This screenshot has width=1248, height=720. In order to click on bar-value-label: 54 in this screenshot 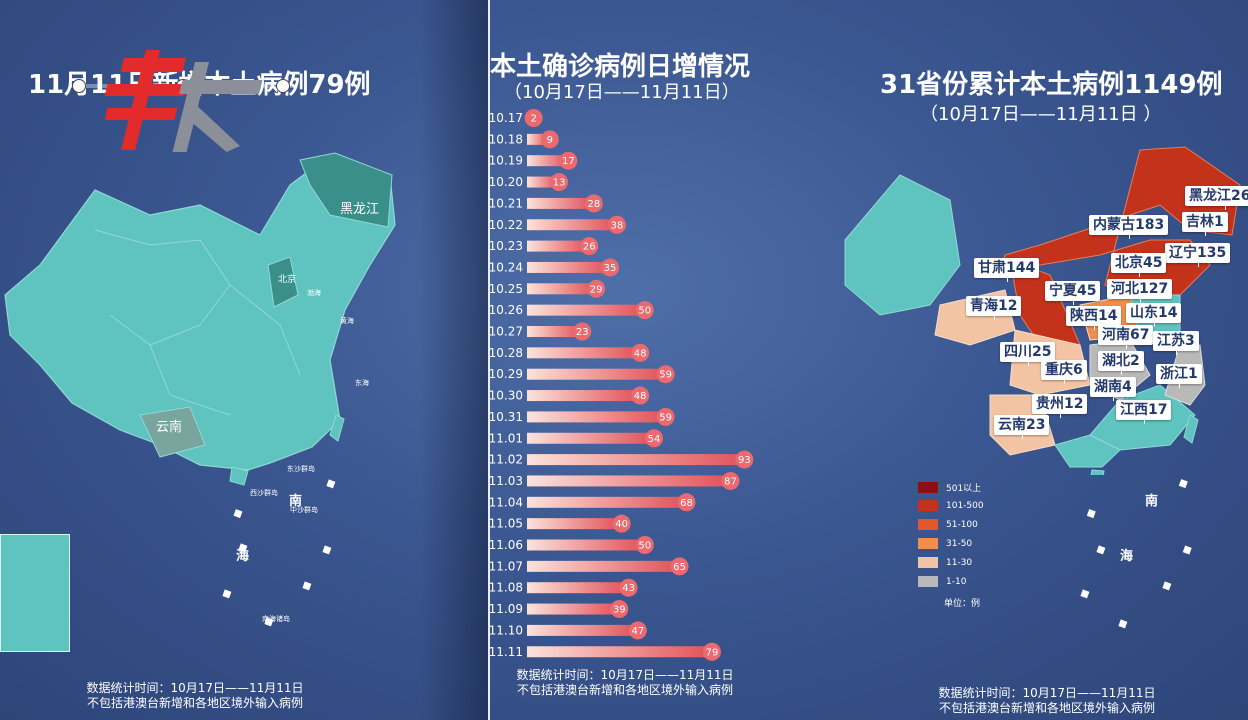, I will do `click(654, 439)`.